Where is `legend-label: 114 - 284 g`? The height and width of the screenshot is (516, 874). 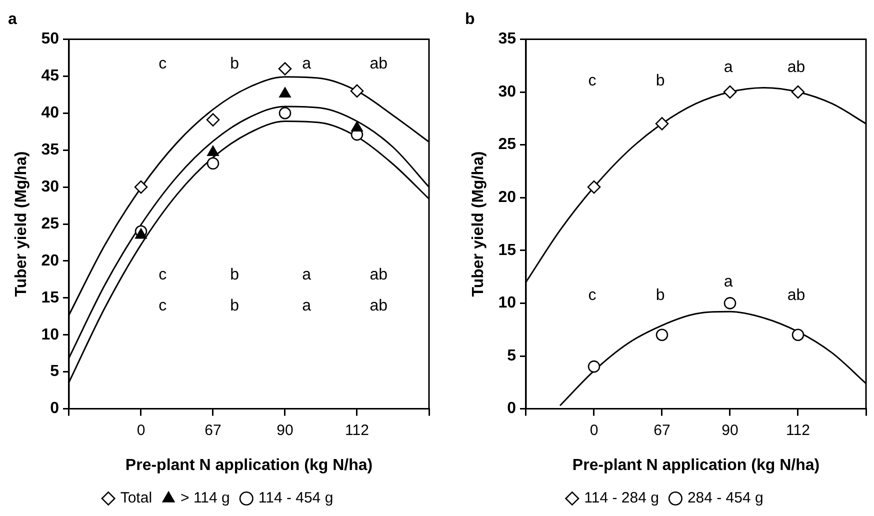 legend-label: 114 - 284 g is located at coordinates (621, 498).